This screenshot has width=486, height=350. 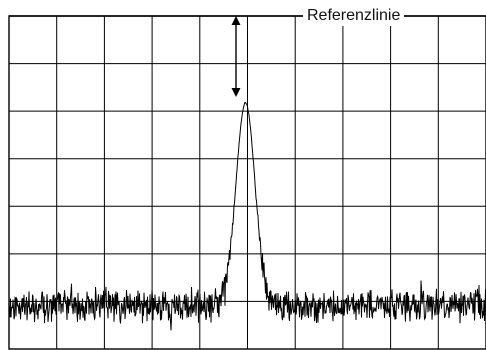 What do you see at coordinates (236, 56) in the screenshot?
I see `reference-distance-arrow` at bounding box center [236, 56].